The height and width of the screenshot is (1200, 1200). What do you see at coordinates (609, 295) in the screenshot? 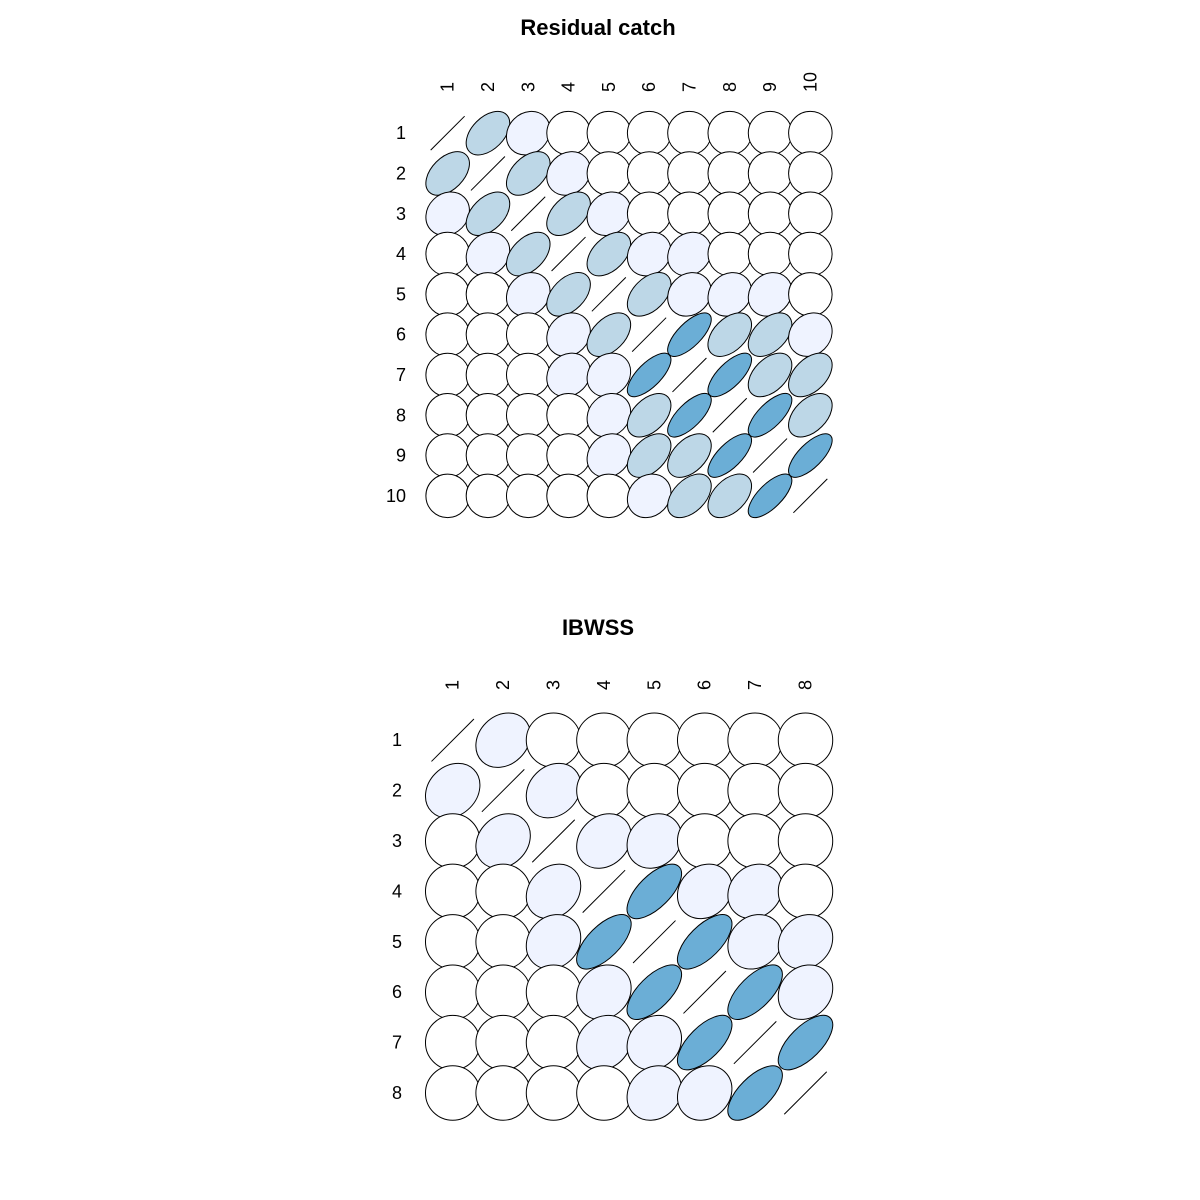
I see `residual-catch-matrix: 1 2 3 4 5 6 7 8 9 10 1 2 3 4 5 6 7 8 9 10` at bounding box center [609, 295].